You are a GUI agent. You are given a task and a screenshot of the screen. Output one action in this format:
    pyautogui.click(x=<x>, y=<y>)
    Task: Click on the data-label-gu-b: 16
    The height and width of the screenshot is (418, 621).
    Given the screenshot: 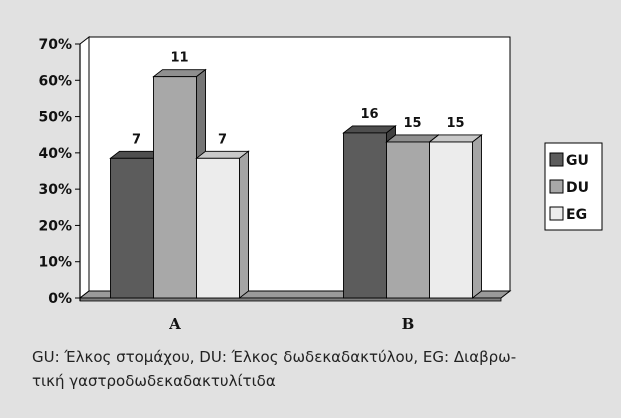 What is the action you would take?
    pyautogui.click(x=369, y=114)
    